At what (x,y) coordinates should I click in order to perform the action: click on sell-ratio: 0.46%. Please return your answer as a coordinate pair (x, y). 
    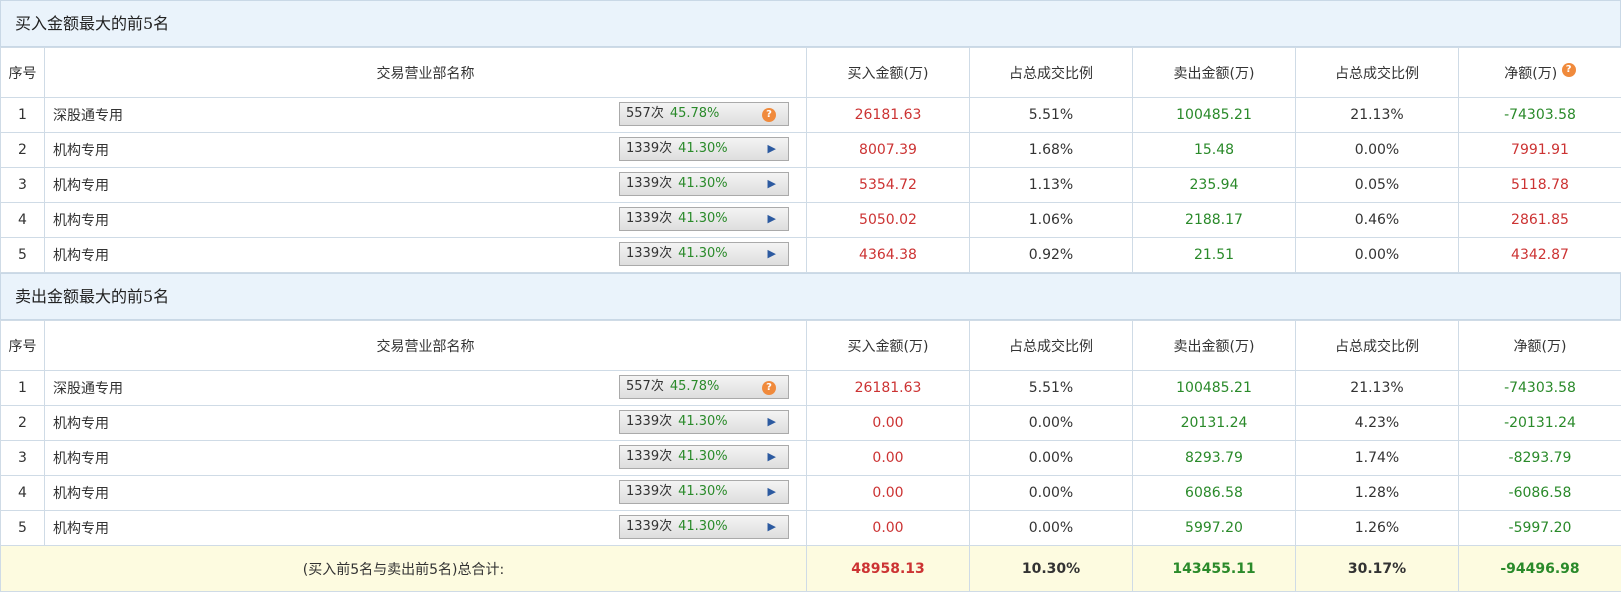
    Looking at the image, I should click on (1377, 220).